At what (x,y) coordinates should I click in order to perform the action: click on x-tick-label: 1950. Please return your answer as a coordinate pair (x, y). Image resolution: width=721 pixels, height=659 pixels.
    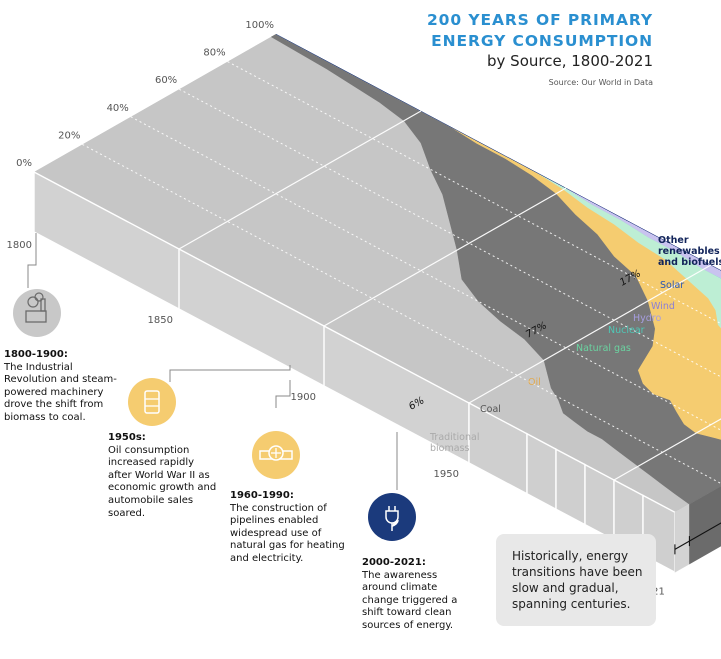
    Looking at the image, I should click on (446, 474).